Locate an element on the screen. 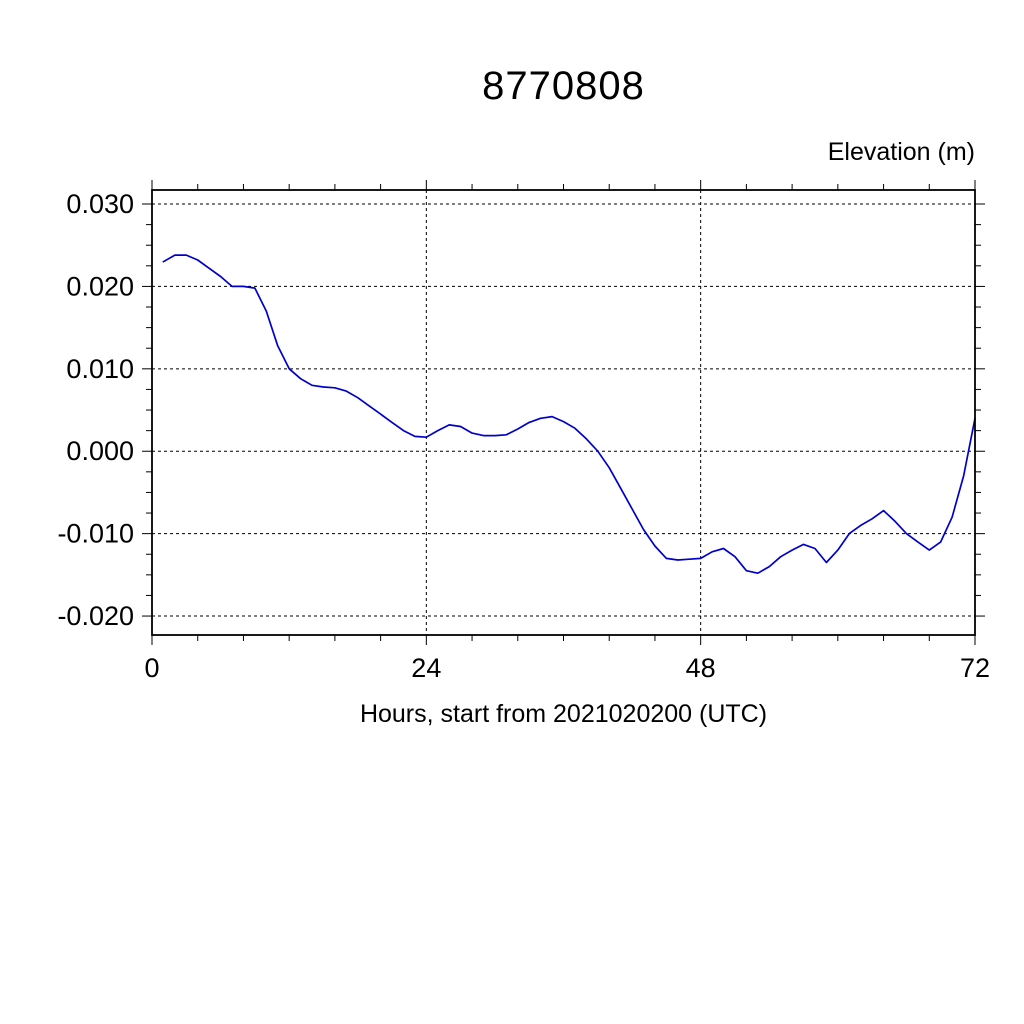 This screenshot has width=1024, height=1024. x-tick-label: 72 is located at coordinates (975, 668).